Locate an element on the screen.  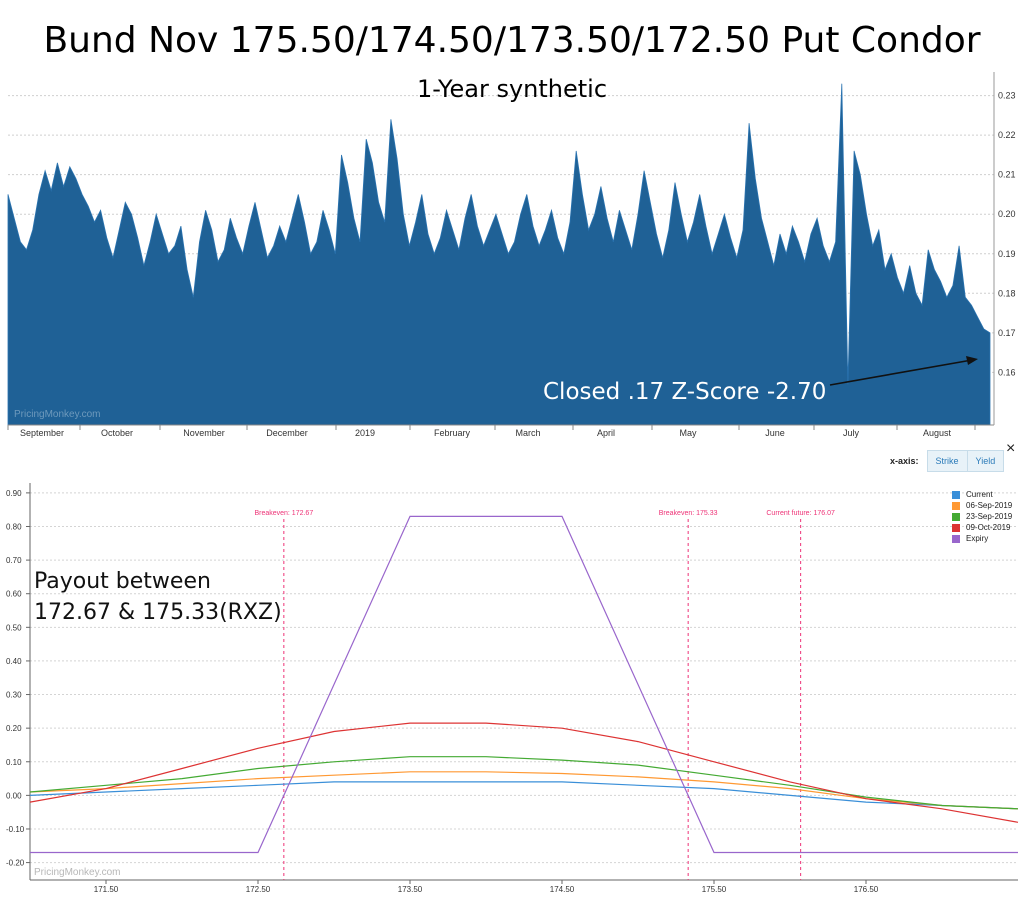
payout-y-tick-label: 0.10 is located at coordinates (14, 762).